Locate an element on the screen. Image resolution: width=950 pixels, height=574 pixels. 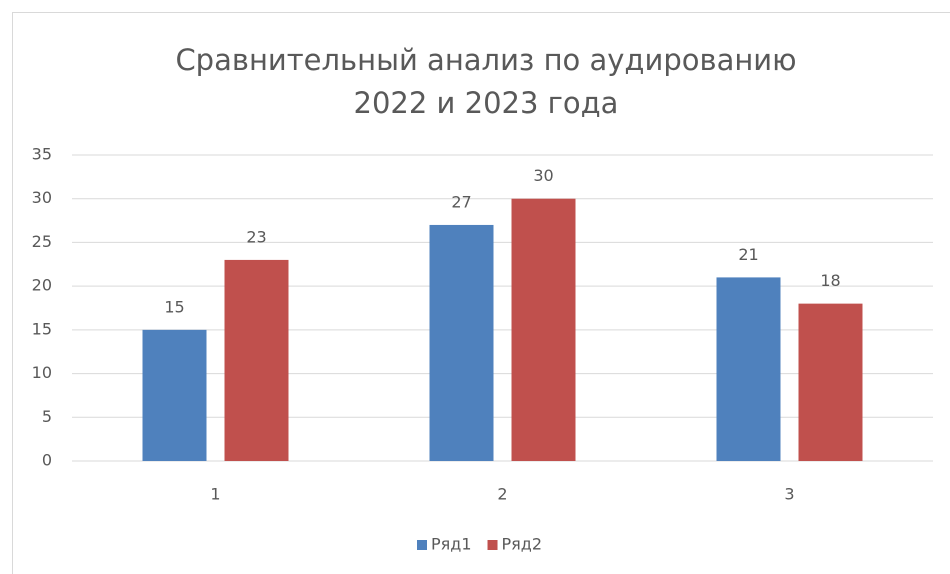
chart-title: 2022 и 2023 года is located at coordinates (486, 103).